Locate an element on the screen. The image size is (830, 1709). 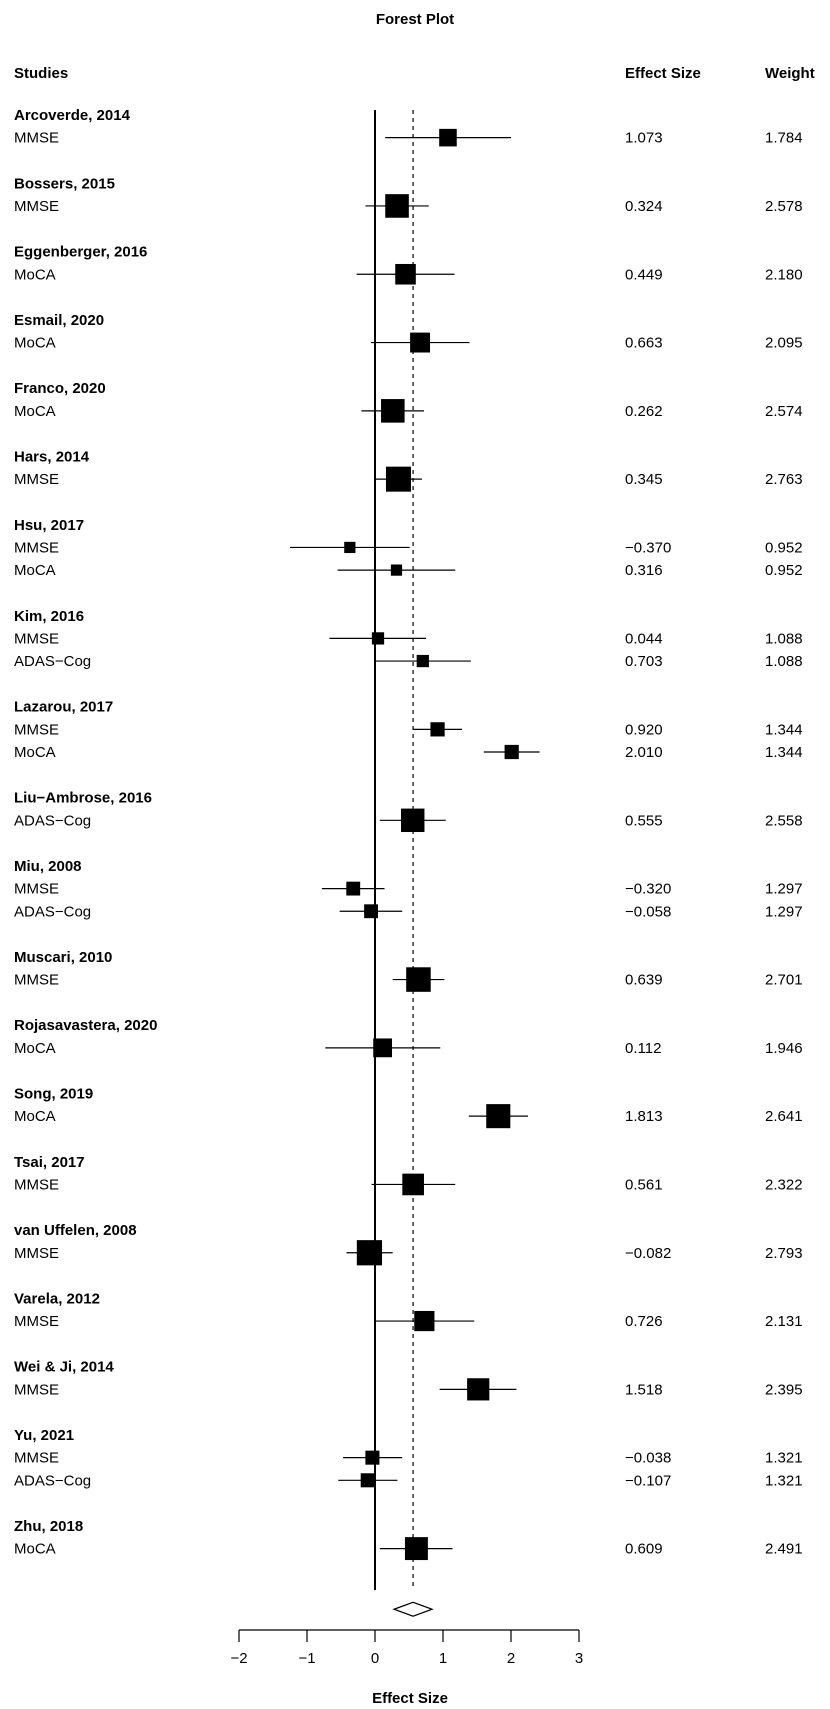
x-tick-label: 3 is located at coordinates (579, 1658).